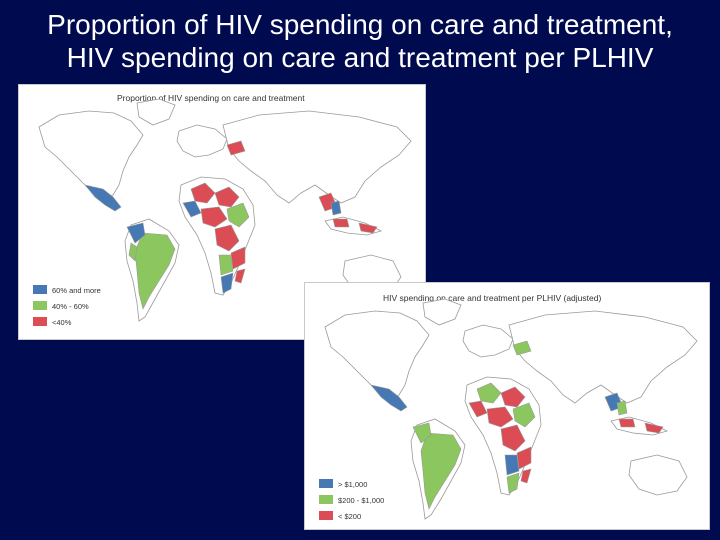 Image resolution: width=720 pixels, height=540 pixels. I want to click on legend-1-label-medium: 40% - 60%, so click(70, 306).